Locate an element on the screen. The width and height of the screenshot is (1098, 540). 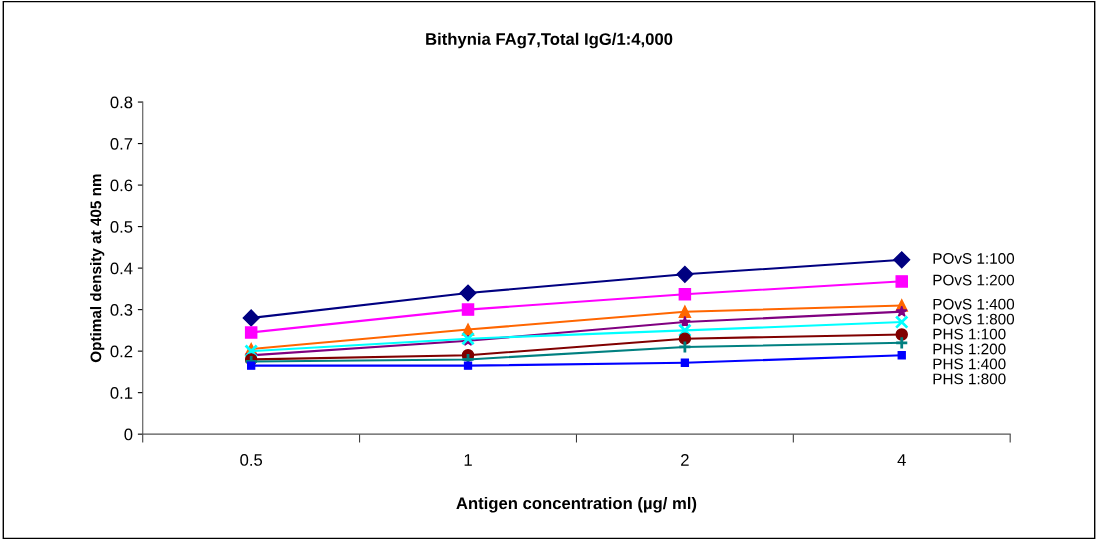
x-tick-label: 4 is located at coordinates (901, 460).